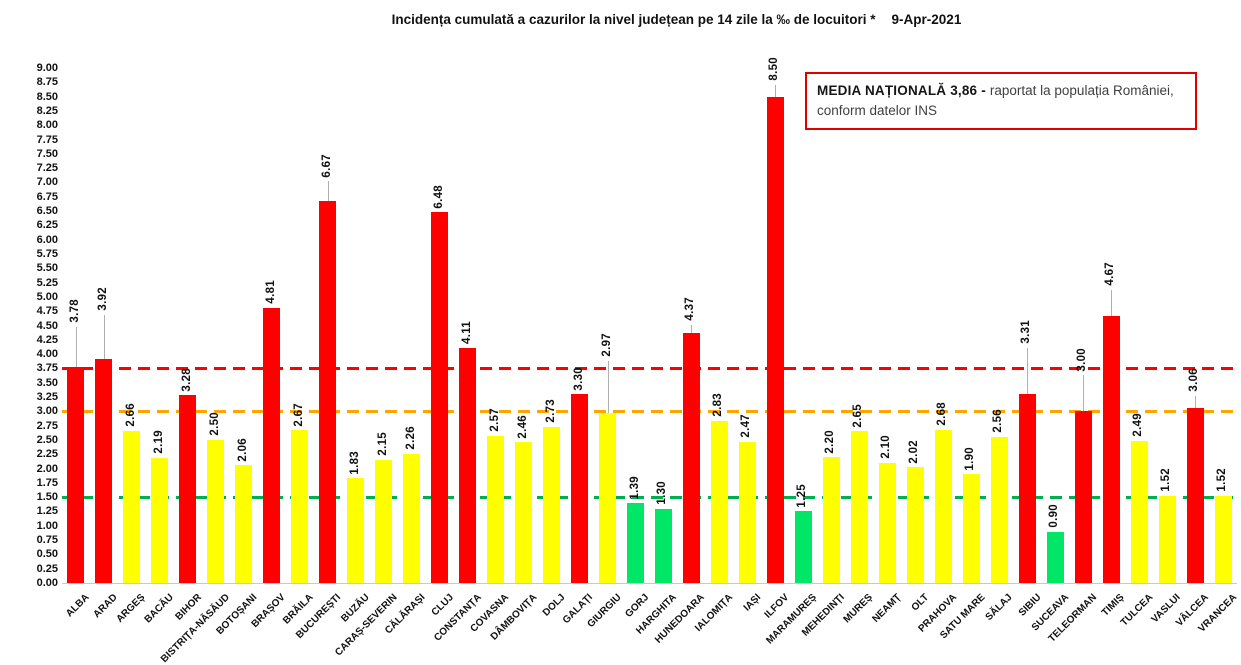 The width and height of the screenshot is (1241, 665). Describe the element at coordinates (47, 397) in the screenshot. I see `y-axis-tick-label: 3.25` at that location.